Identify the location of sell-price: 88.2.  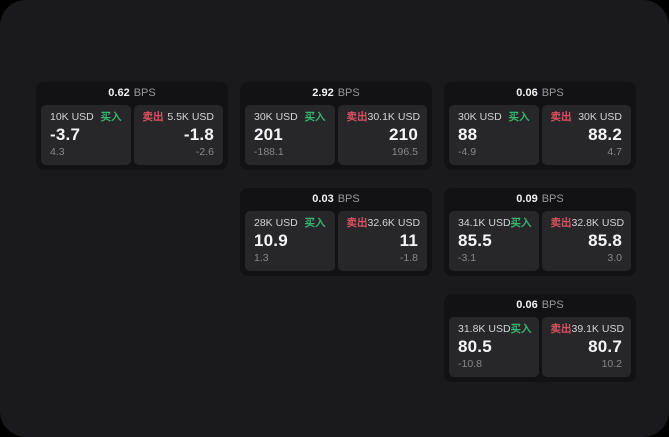
(605, 135).